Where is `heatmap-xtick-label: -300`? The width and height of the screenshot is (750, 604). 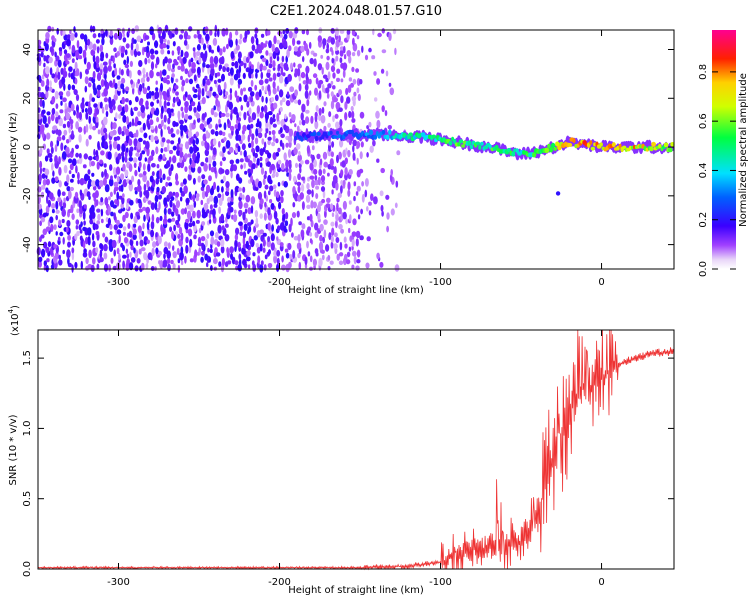
heatmap-xtick-label: -300 is located at coordinates (118, 282).